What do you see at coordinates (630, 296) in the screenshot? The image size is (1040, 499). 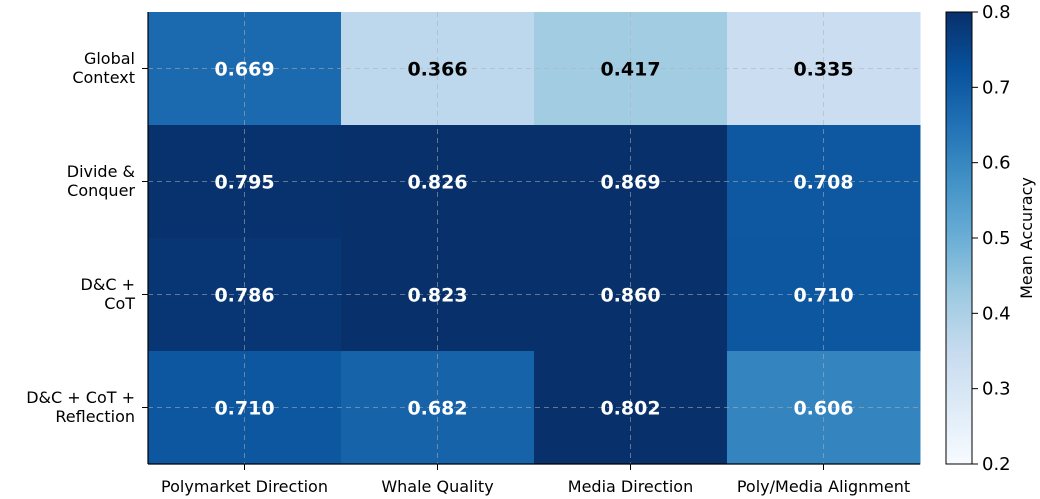 I see `cell-value-label: 0.860` at bounding box center [630, 296].